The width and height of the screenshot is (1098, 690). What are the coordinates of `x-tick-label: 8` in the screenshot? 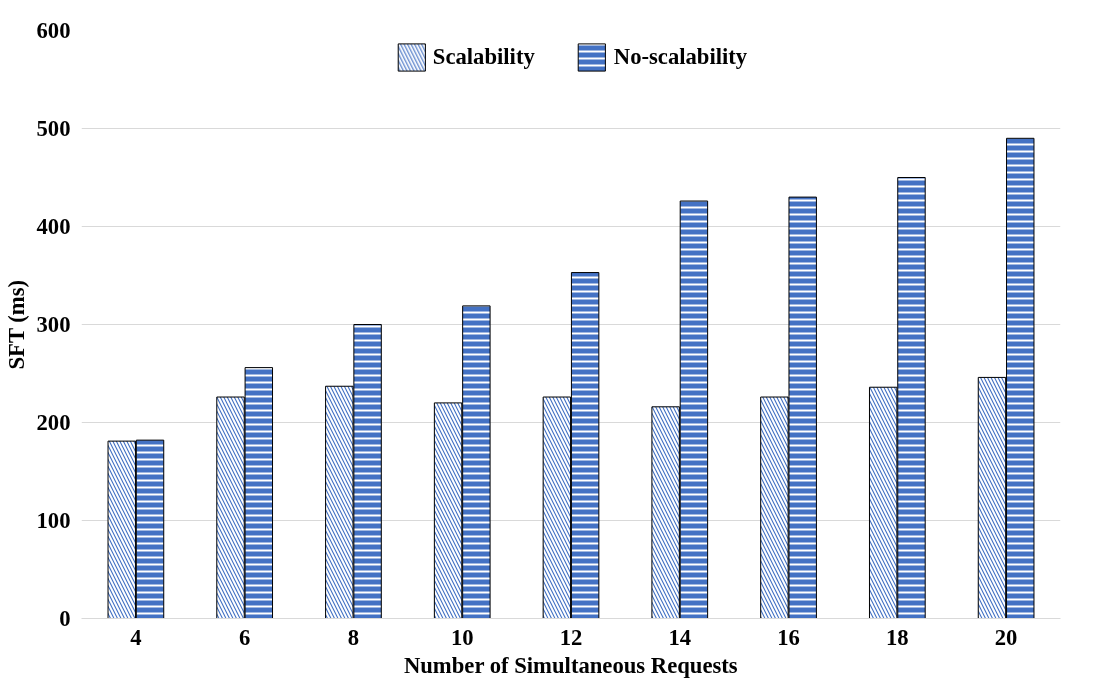 It's located at (353, 637).